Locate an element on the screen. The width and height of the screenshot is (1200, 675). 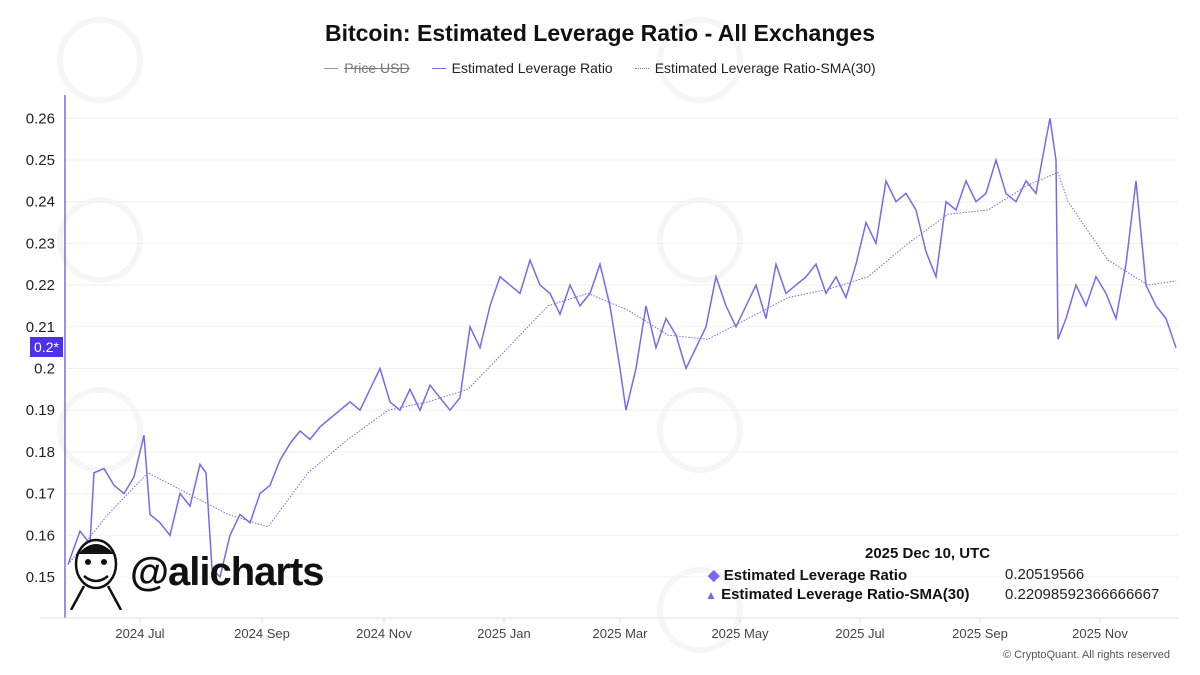
y-tick-label: 0.18 is located at coordinates (40, 452).